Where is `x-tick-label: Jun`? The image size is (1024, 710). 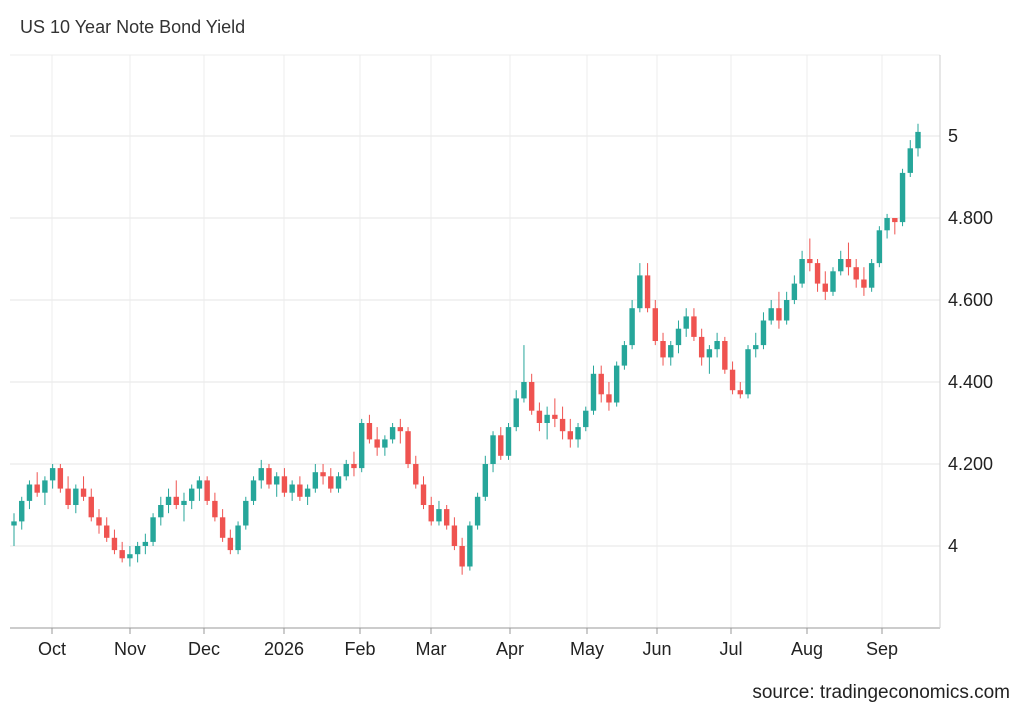
x-tick-label: Jun is located at coordinates (656, 649).